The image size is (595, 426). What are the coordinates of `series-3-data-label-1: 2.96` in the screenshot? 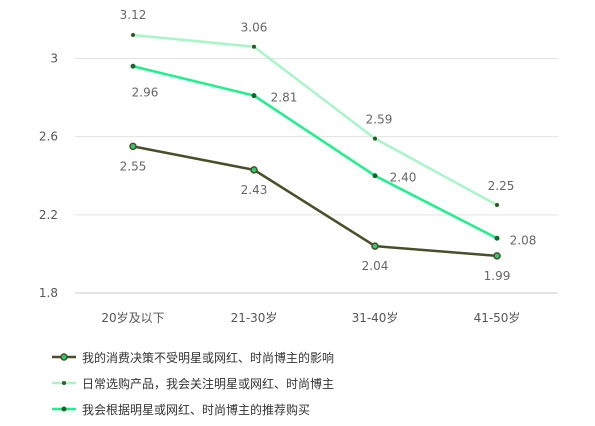 It's located at (145, 92).